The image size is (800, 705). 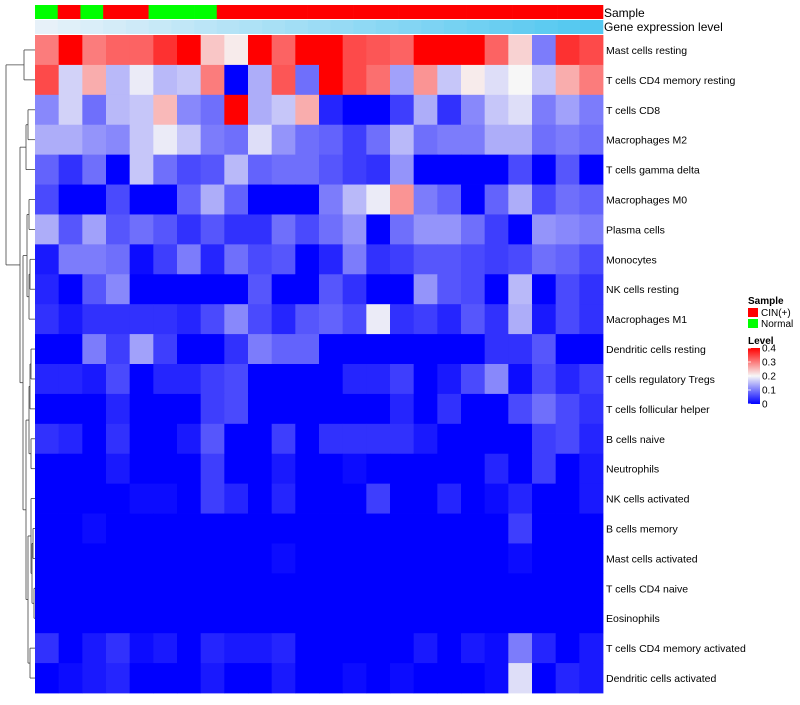 What do you see at coordinates (646, 51) in the screenshot?
I see `row-label: Mast cells resting` at bounding box center [646, 51].